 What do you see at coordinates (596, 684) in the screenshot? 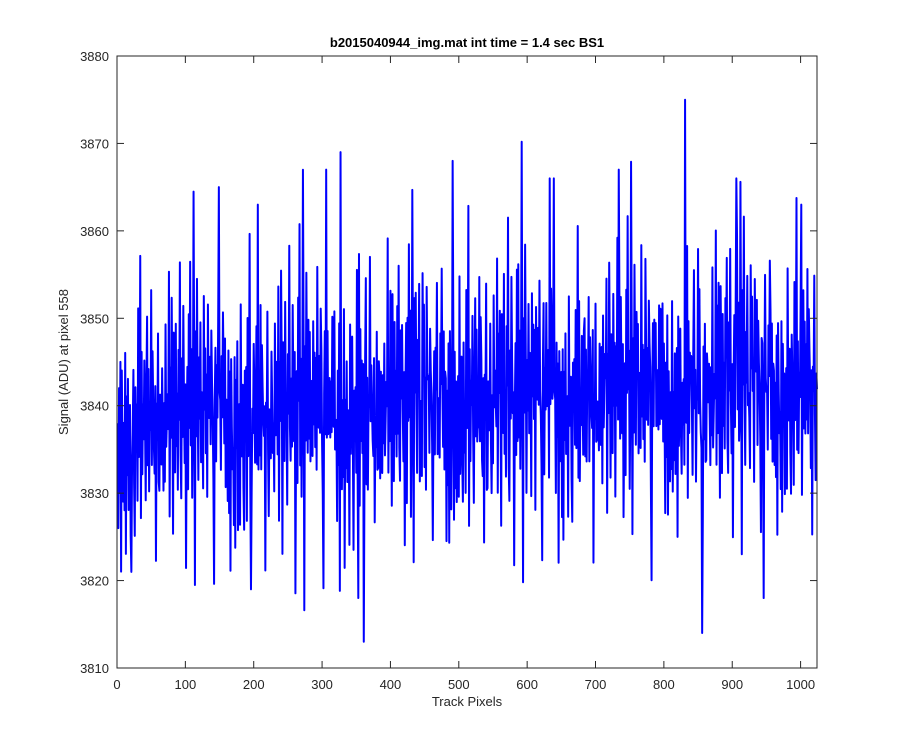
I see `x-tick-label: 700` at bounding box center [596, 684].